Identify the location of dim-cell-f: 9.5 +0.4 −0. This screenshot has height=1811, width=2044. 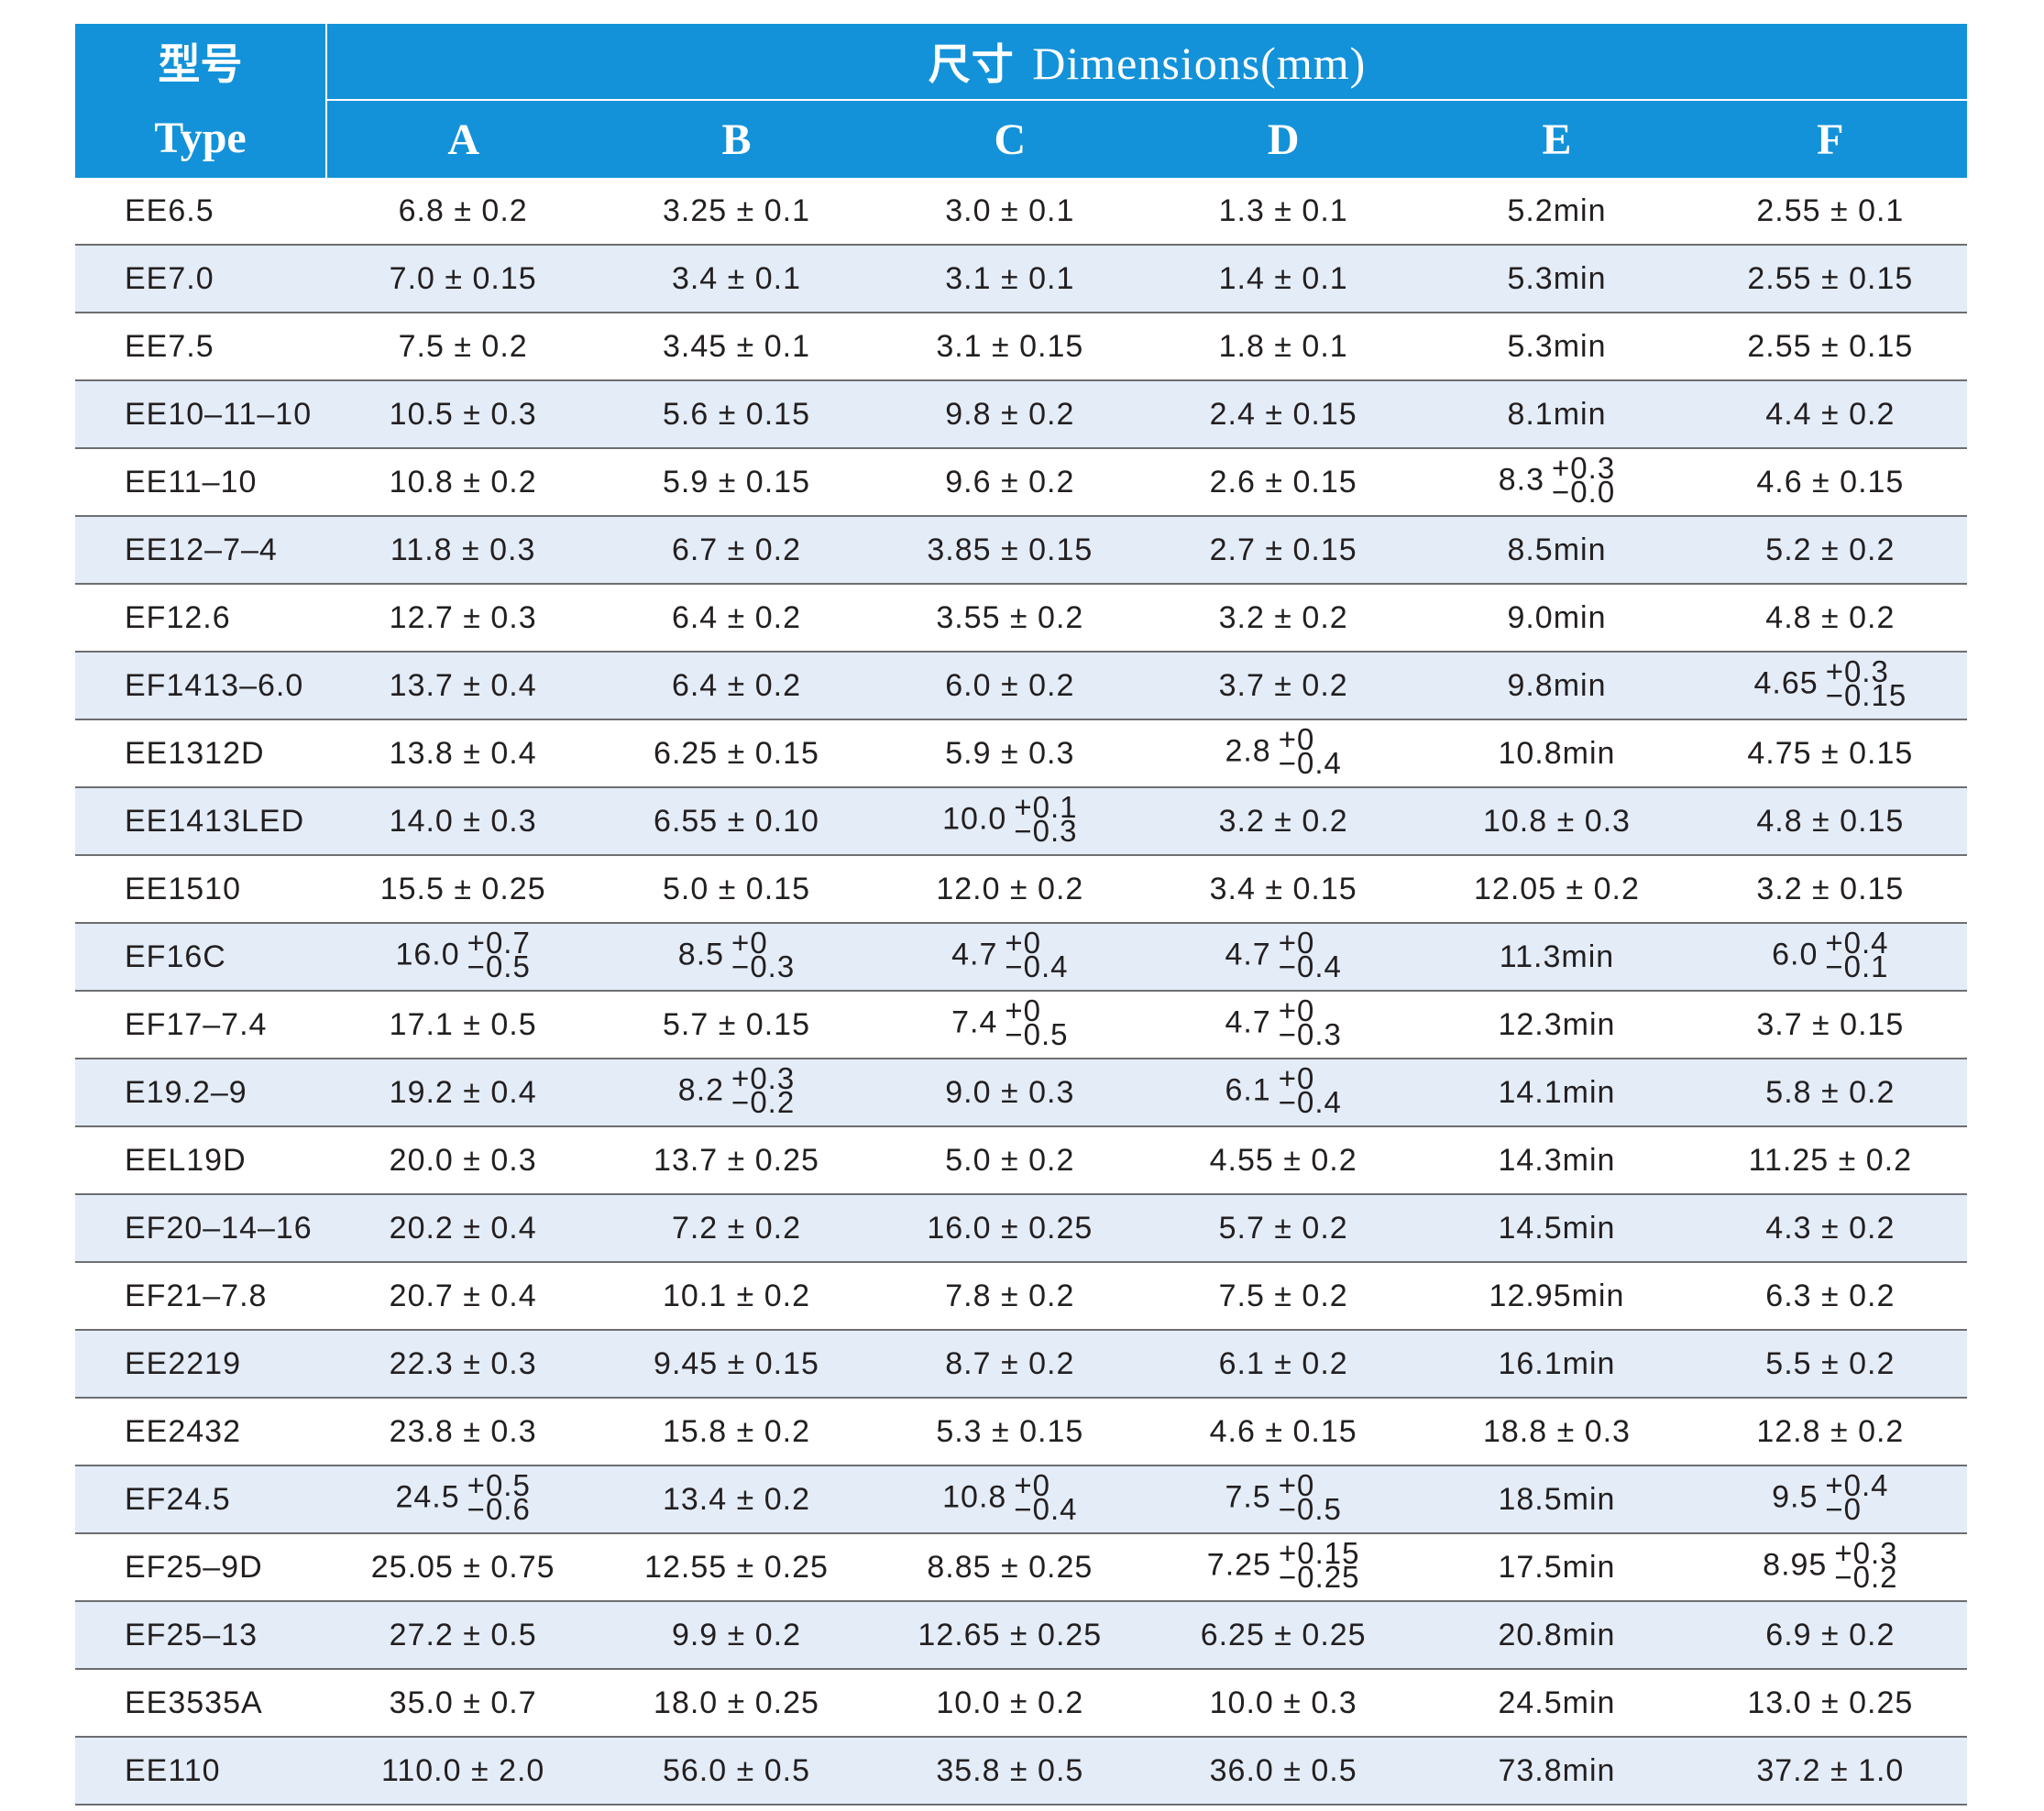
(1831, 1499).